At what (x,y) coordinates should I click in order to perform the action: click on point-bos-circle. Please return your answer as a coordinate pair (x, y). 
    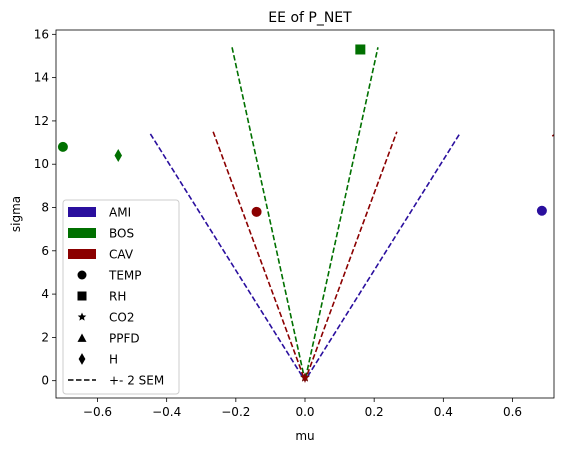
    Looking at the image, I should click on (62, 146).